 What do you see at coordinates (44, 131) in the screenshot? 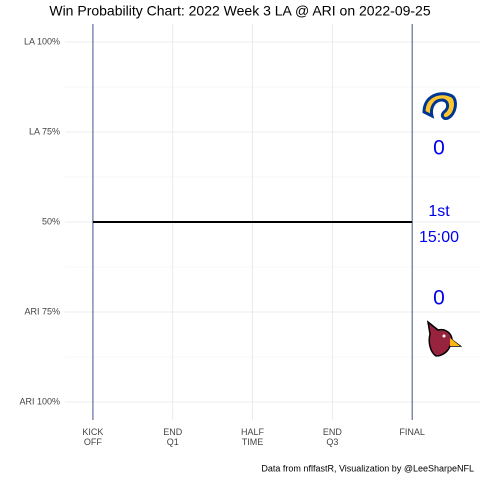
I see `y-tick-label: LA 75%` at bounding box center [44, 131].